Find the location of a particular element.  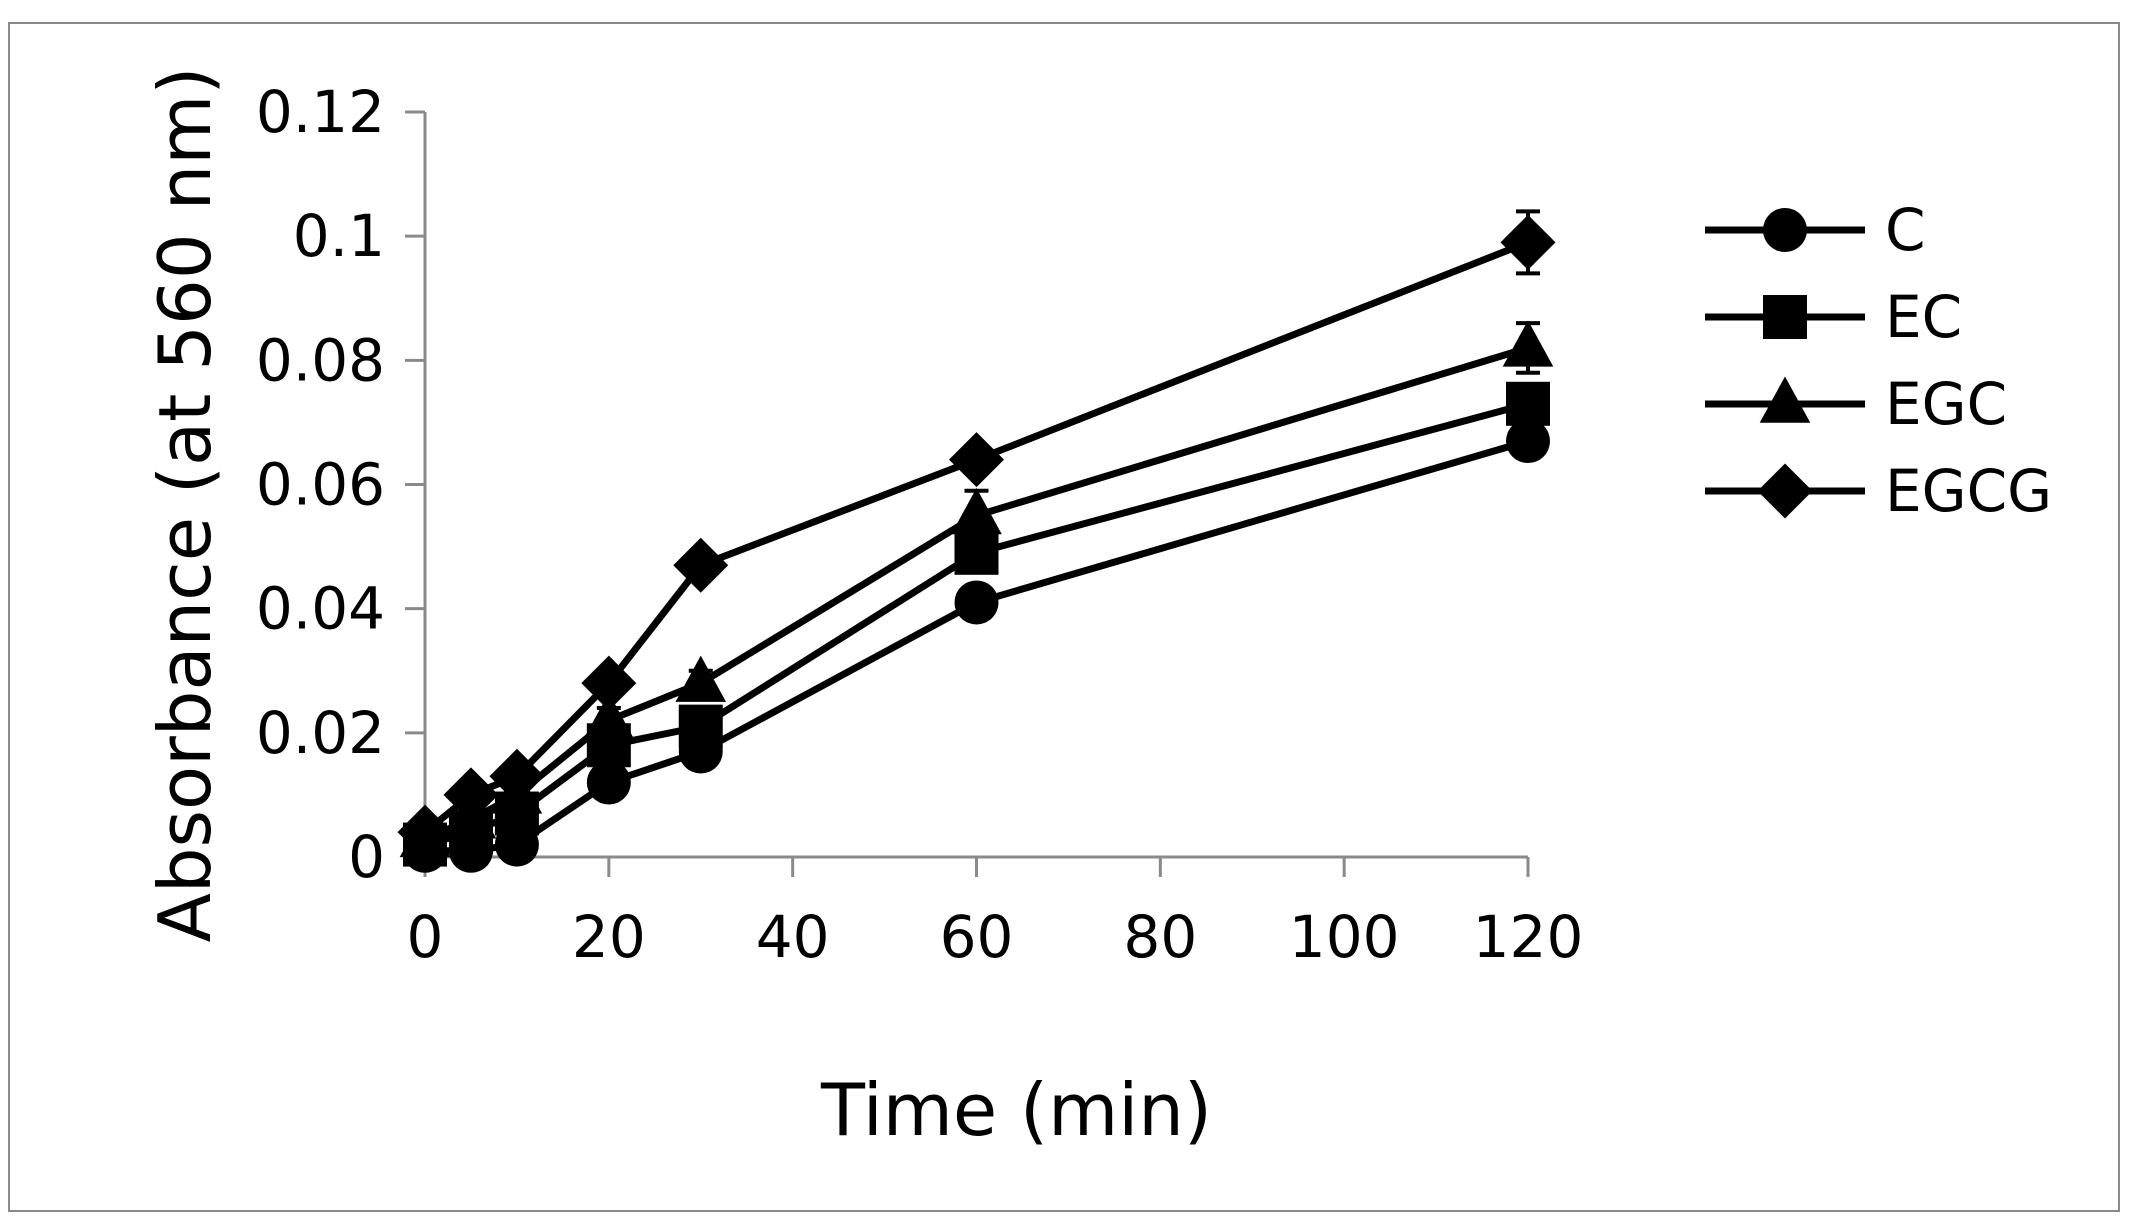

legend-label-ec: EC is located at coordinates (1923, 317).